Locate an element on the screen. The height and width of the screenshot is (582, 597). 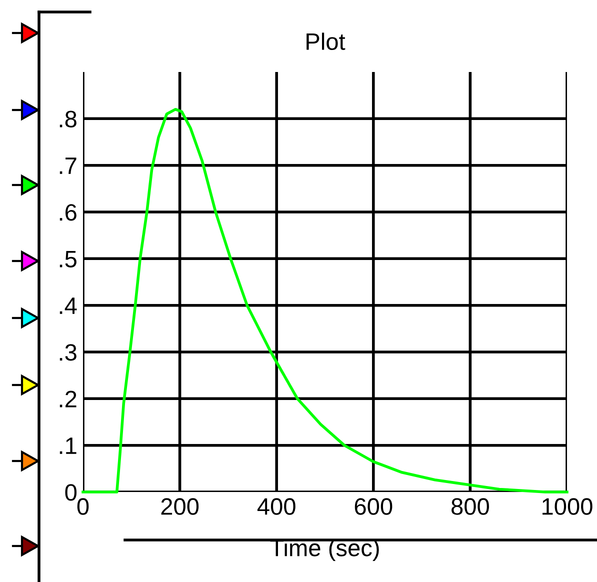
x-tick-label: 1000 is located at coordinates (567, 506).